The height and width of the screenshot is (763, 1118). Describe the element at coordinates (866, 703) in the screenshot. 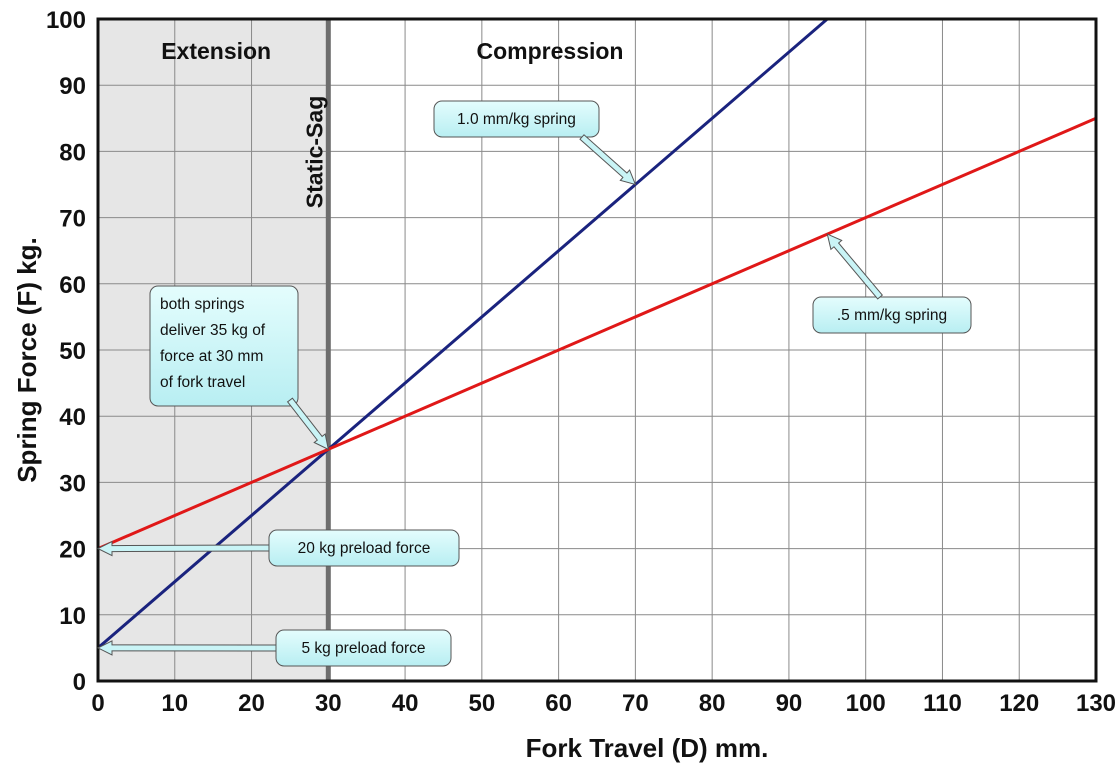

I see `x-tick-label-10: 100` at that location.